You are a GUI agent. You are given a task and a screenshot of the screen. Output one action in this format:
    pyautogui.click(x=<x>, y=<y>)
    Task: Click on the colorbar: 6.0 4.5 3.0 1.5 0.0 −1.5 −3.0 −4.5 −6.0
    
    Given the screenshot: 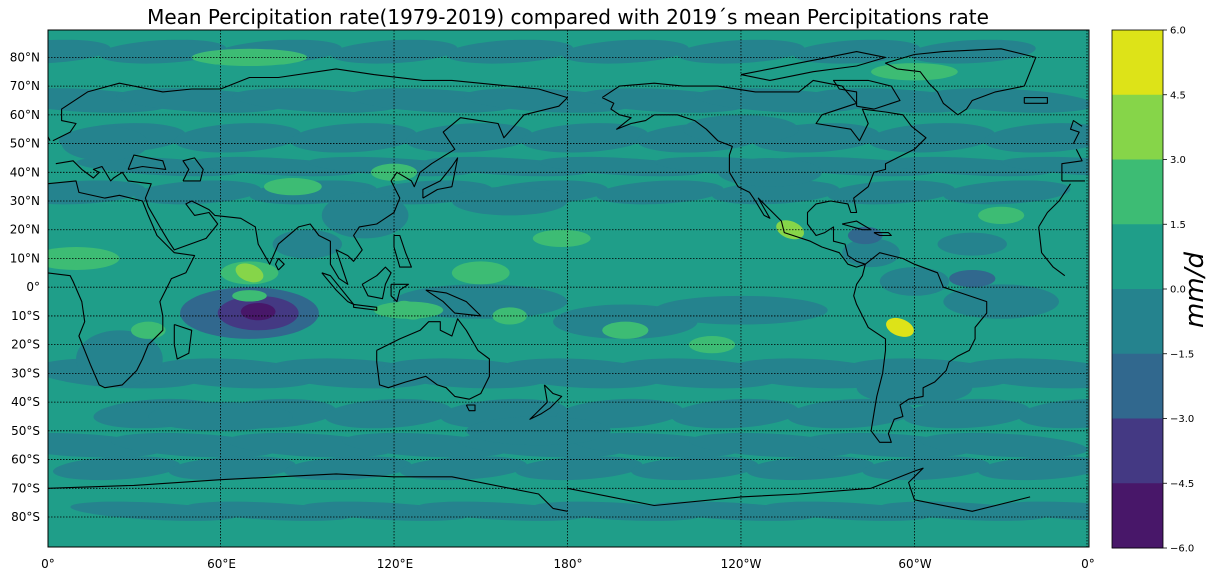 What is the action you would take?
    pyautogui.click(x=1152, y=290)
    